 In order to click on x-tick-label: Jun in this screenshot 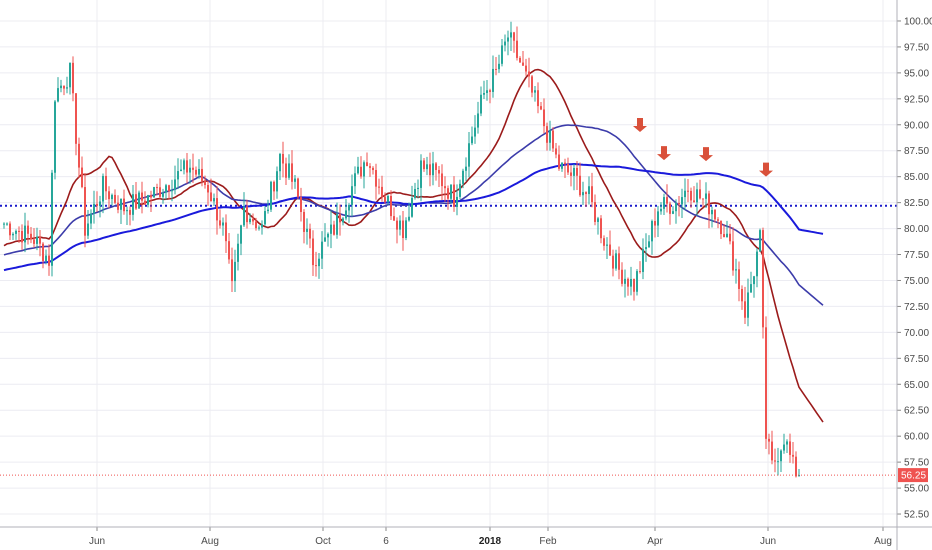, I will do `click(768, 541)`.